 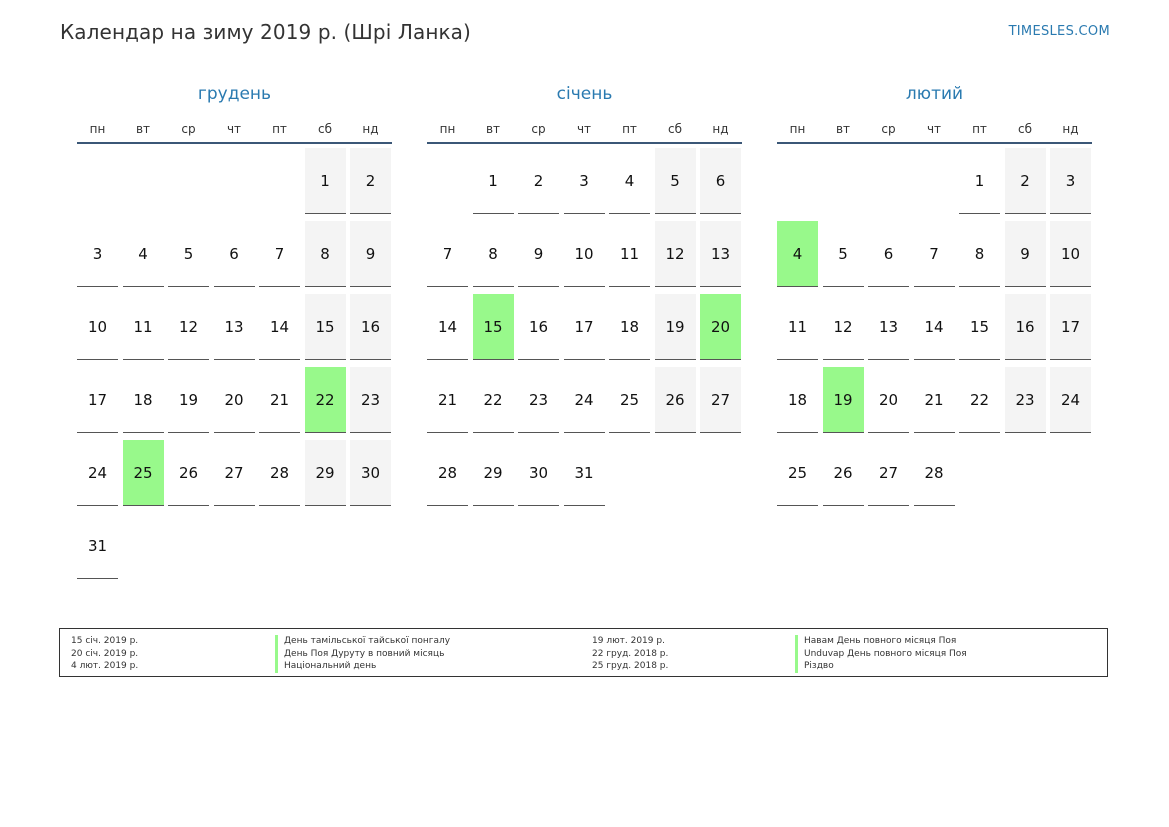 I want to click on day-cell: 25, so click(x=629, y=400).